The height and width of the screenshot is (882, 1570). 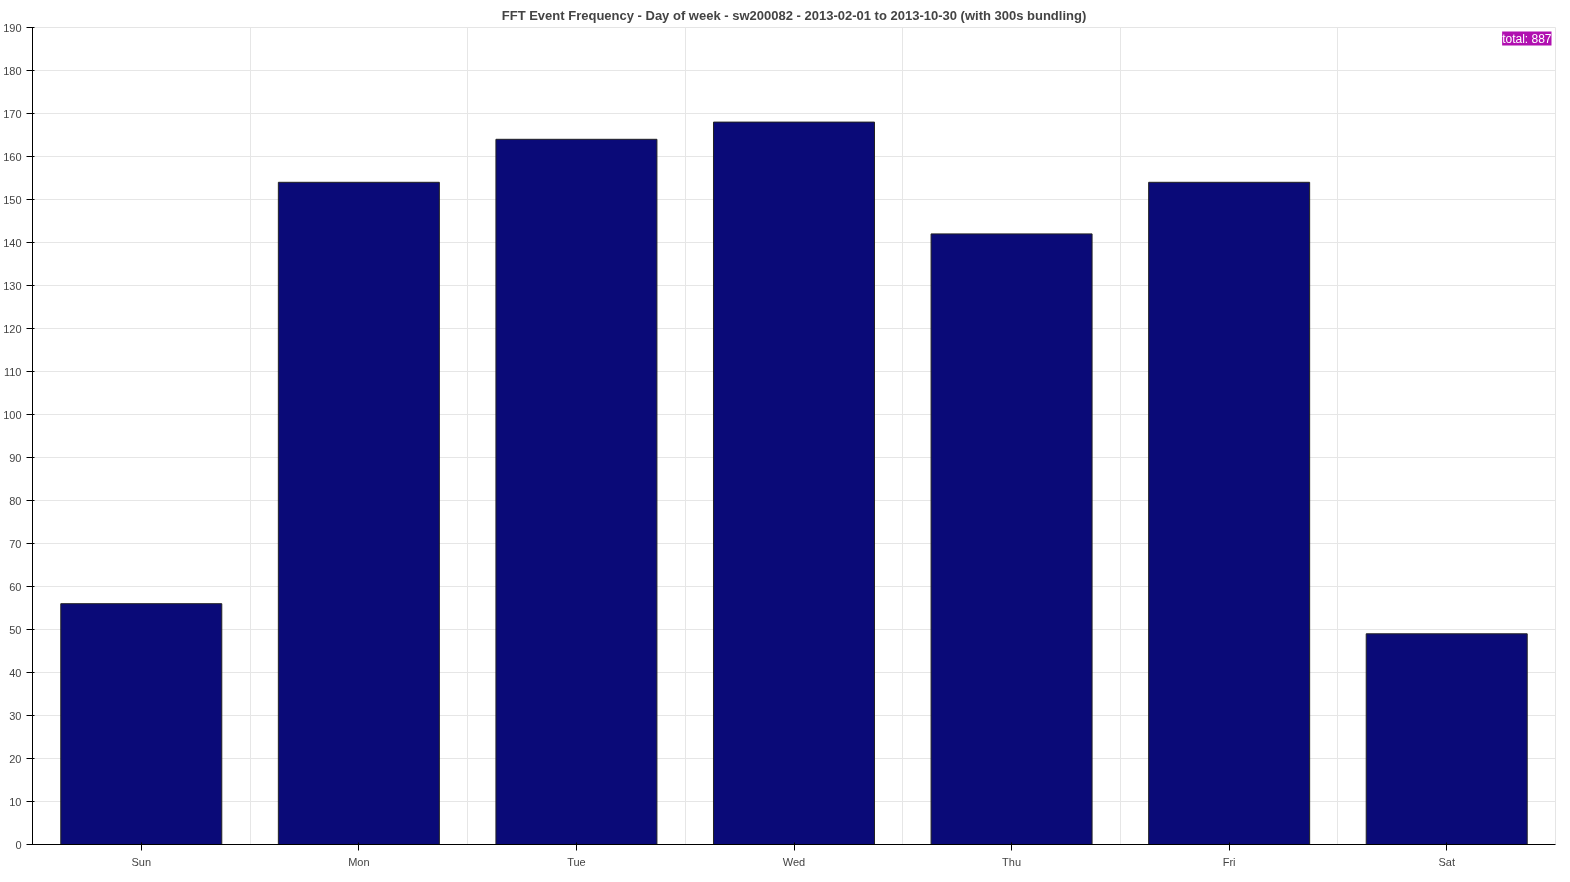 I want to click on y-tick-label: 0, so click(x=18, y=844).